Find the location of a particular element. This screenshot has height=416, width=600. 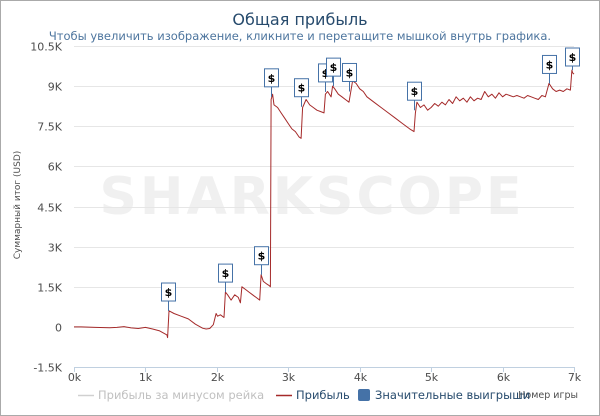

legend-item: Значительные выигрыши is located at coordinates (444, 395).